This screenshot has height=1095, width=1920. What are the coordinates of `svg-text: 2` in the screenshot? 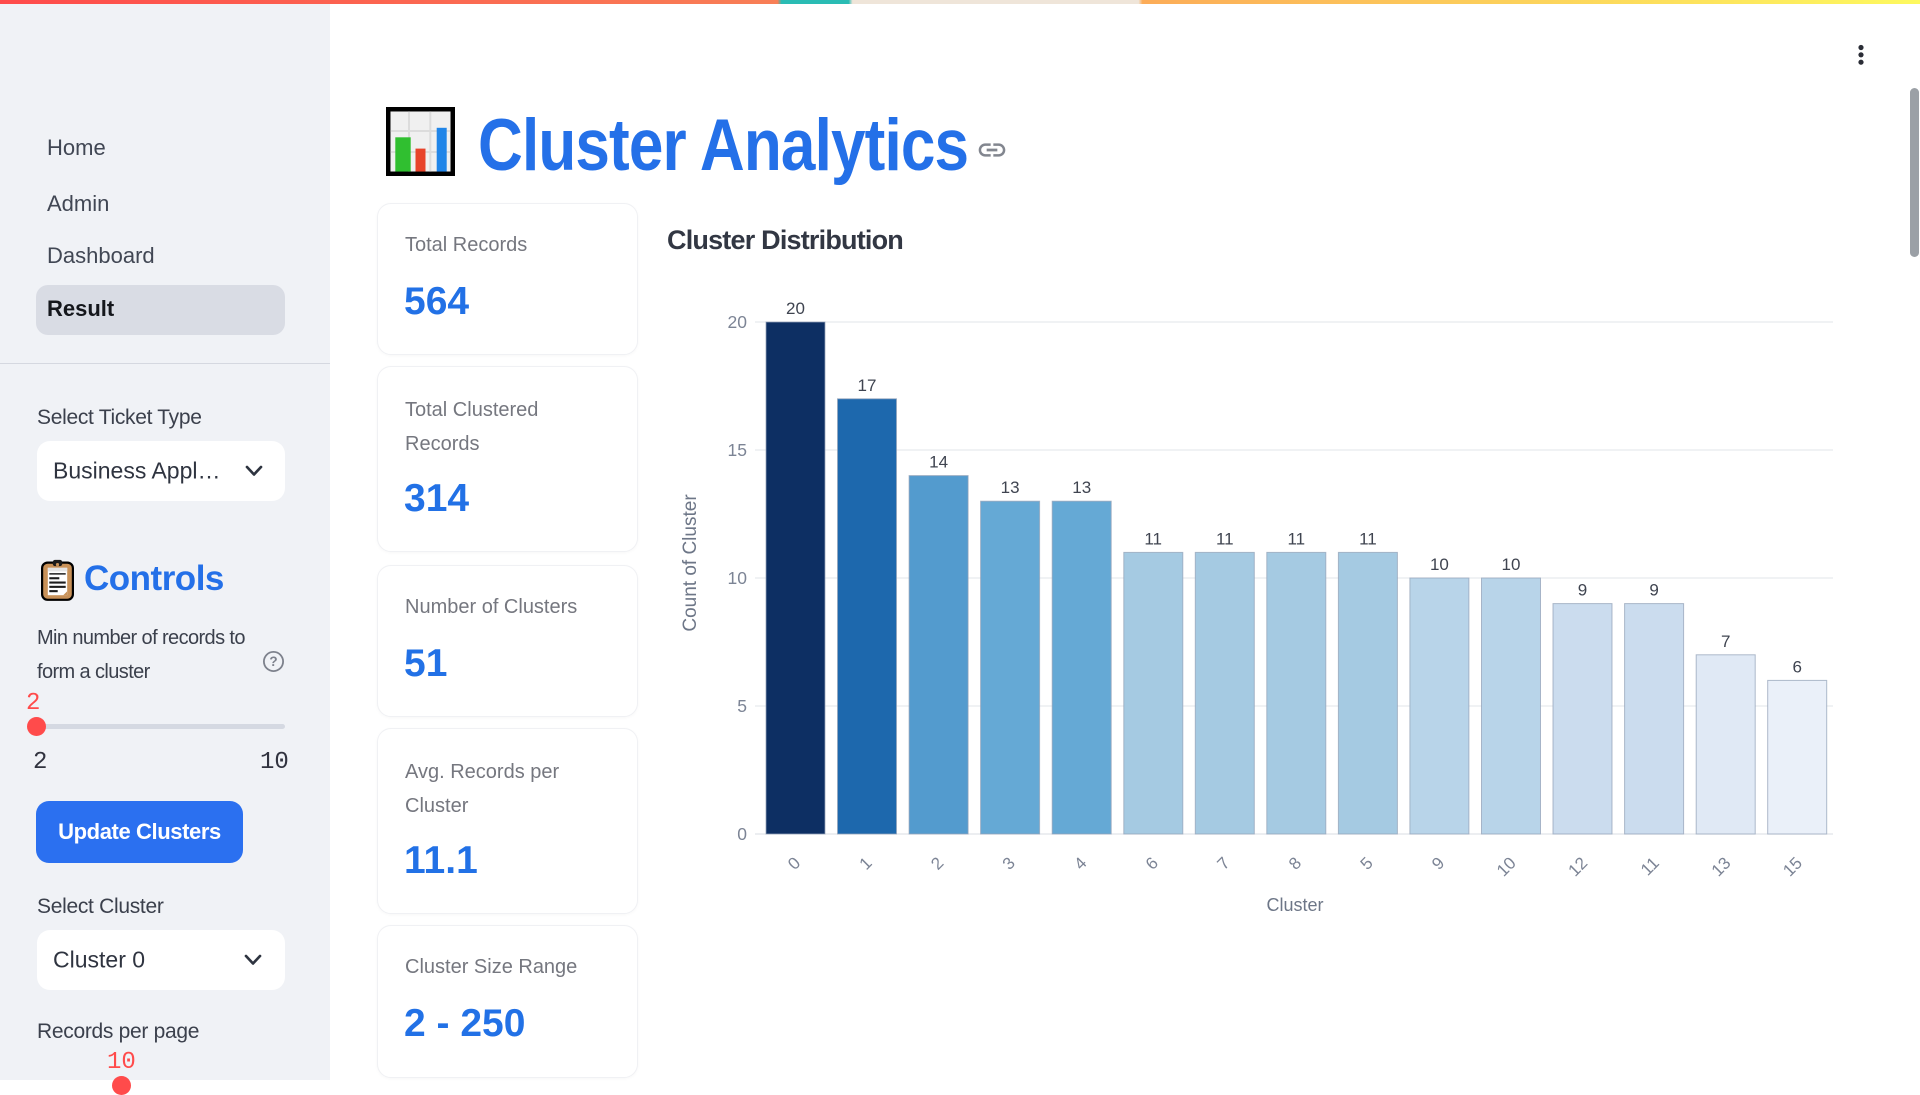 It's located at (937, 863).